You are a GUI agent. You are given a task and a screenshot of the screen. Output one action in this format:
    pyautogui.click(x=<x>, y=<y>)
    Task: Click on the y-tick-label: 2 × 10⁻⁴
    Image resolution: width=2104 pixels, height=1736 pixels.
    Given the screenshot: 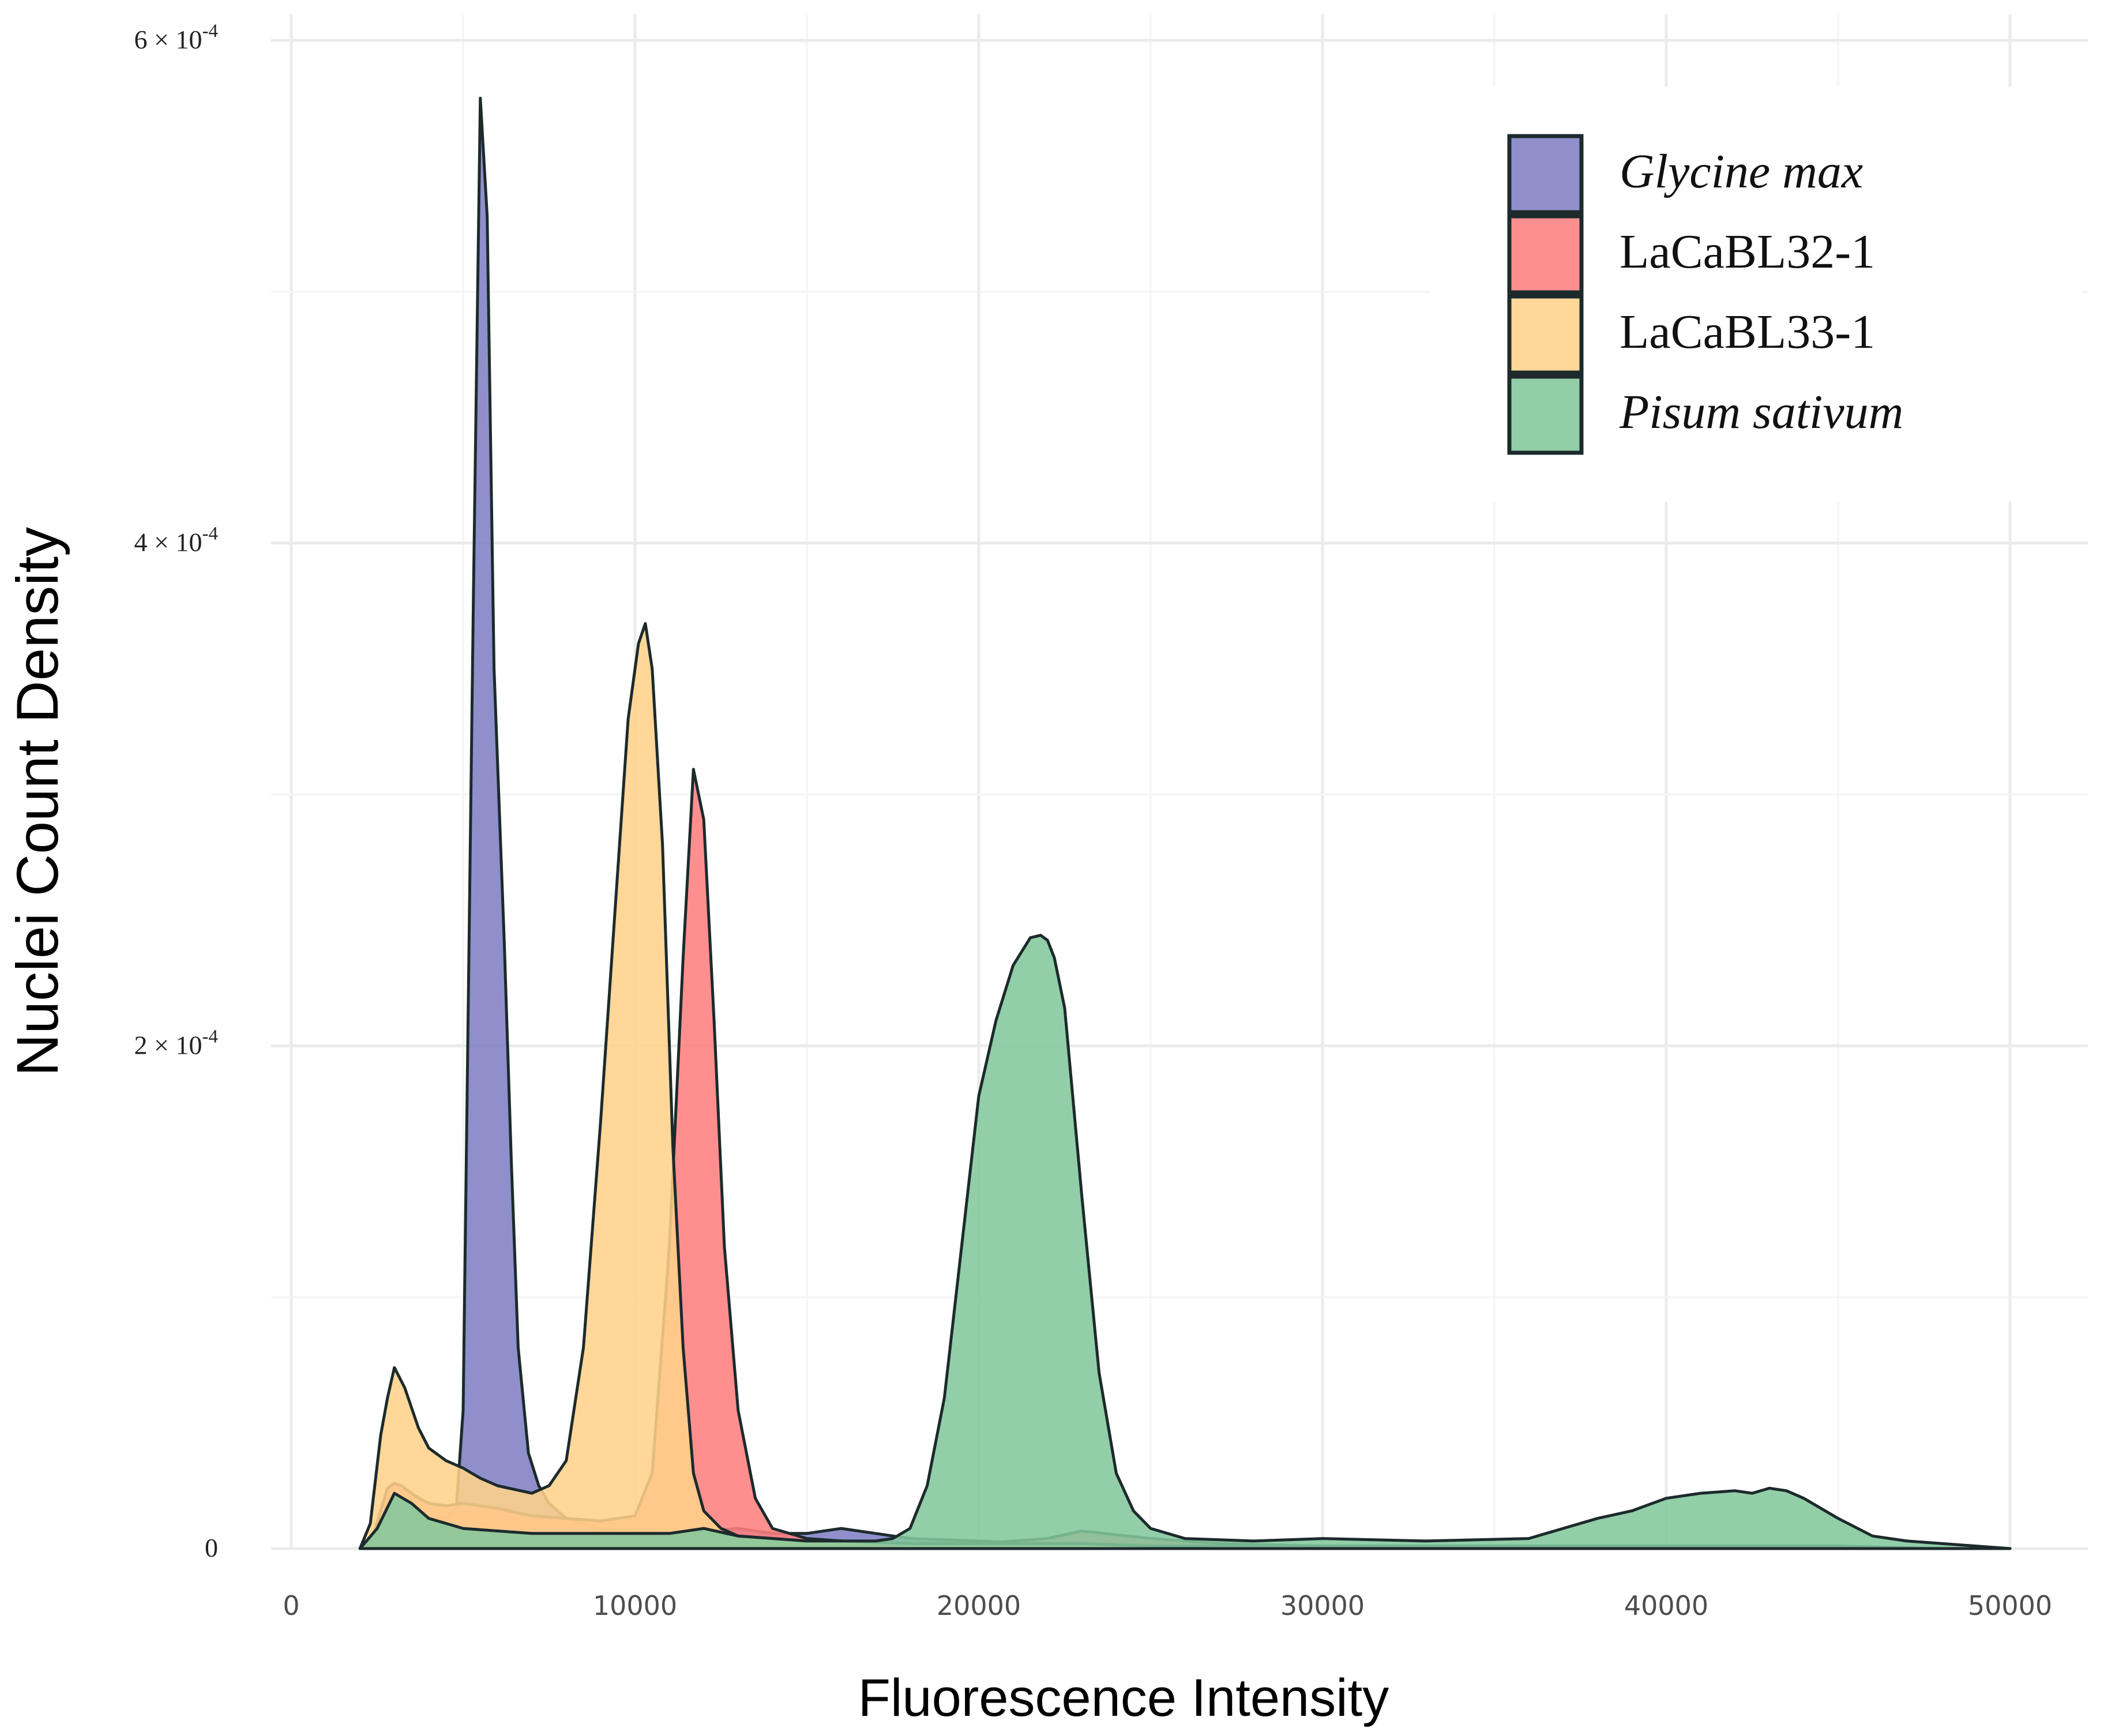 What is the action you would take?
    pyautogui.click(x=176, y=1043)
    